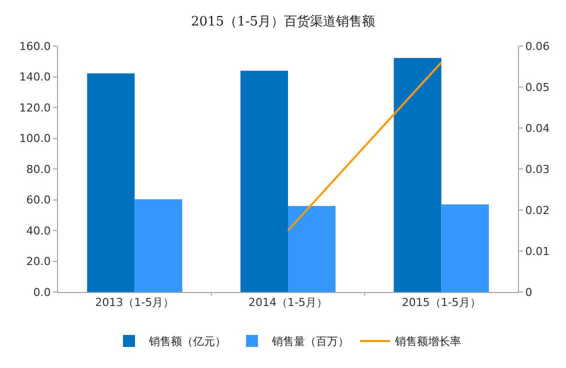 This screenshot has width=566, height=368. Describe the element at coordinates (528, 292) in the screenshot. I see `y2-tick-label: 0` at that location.